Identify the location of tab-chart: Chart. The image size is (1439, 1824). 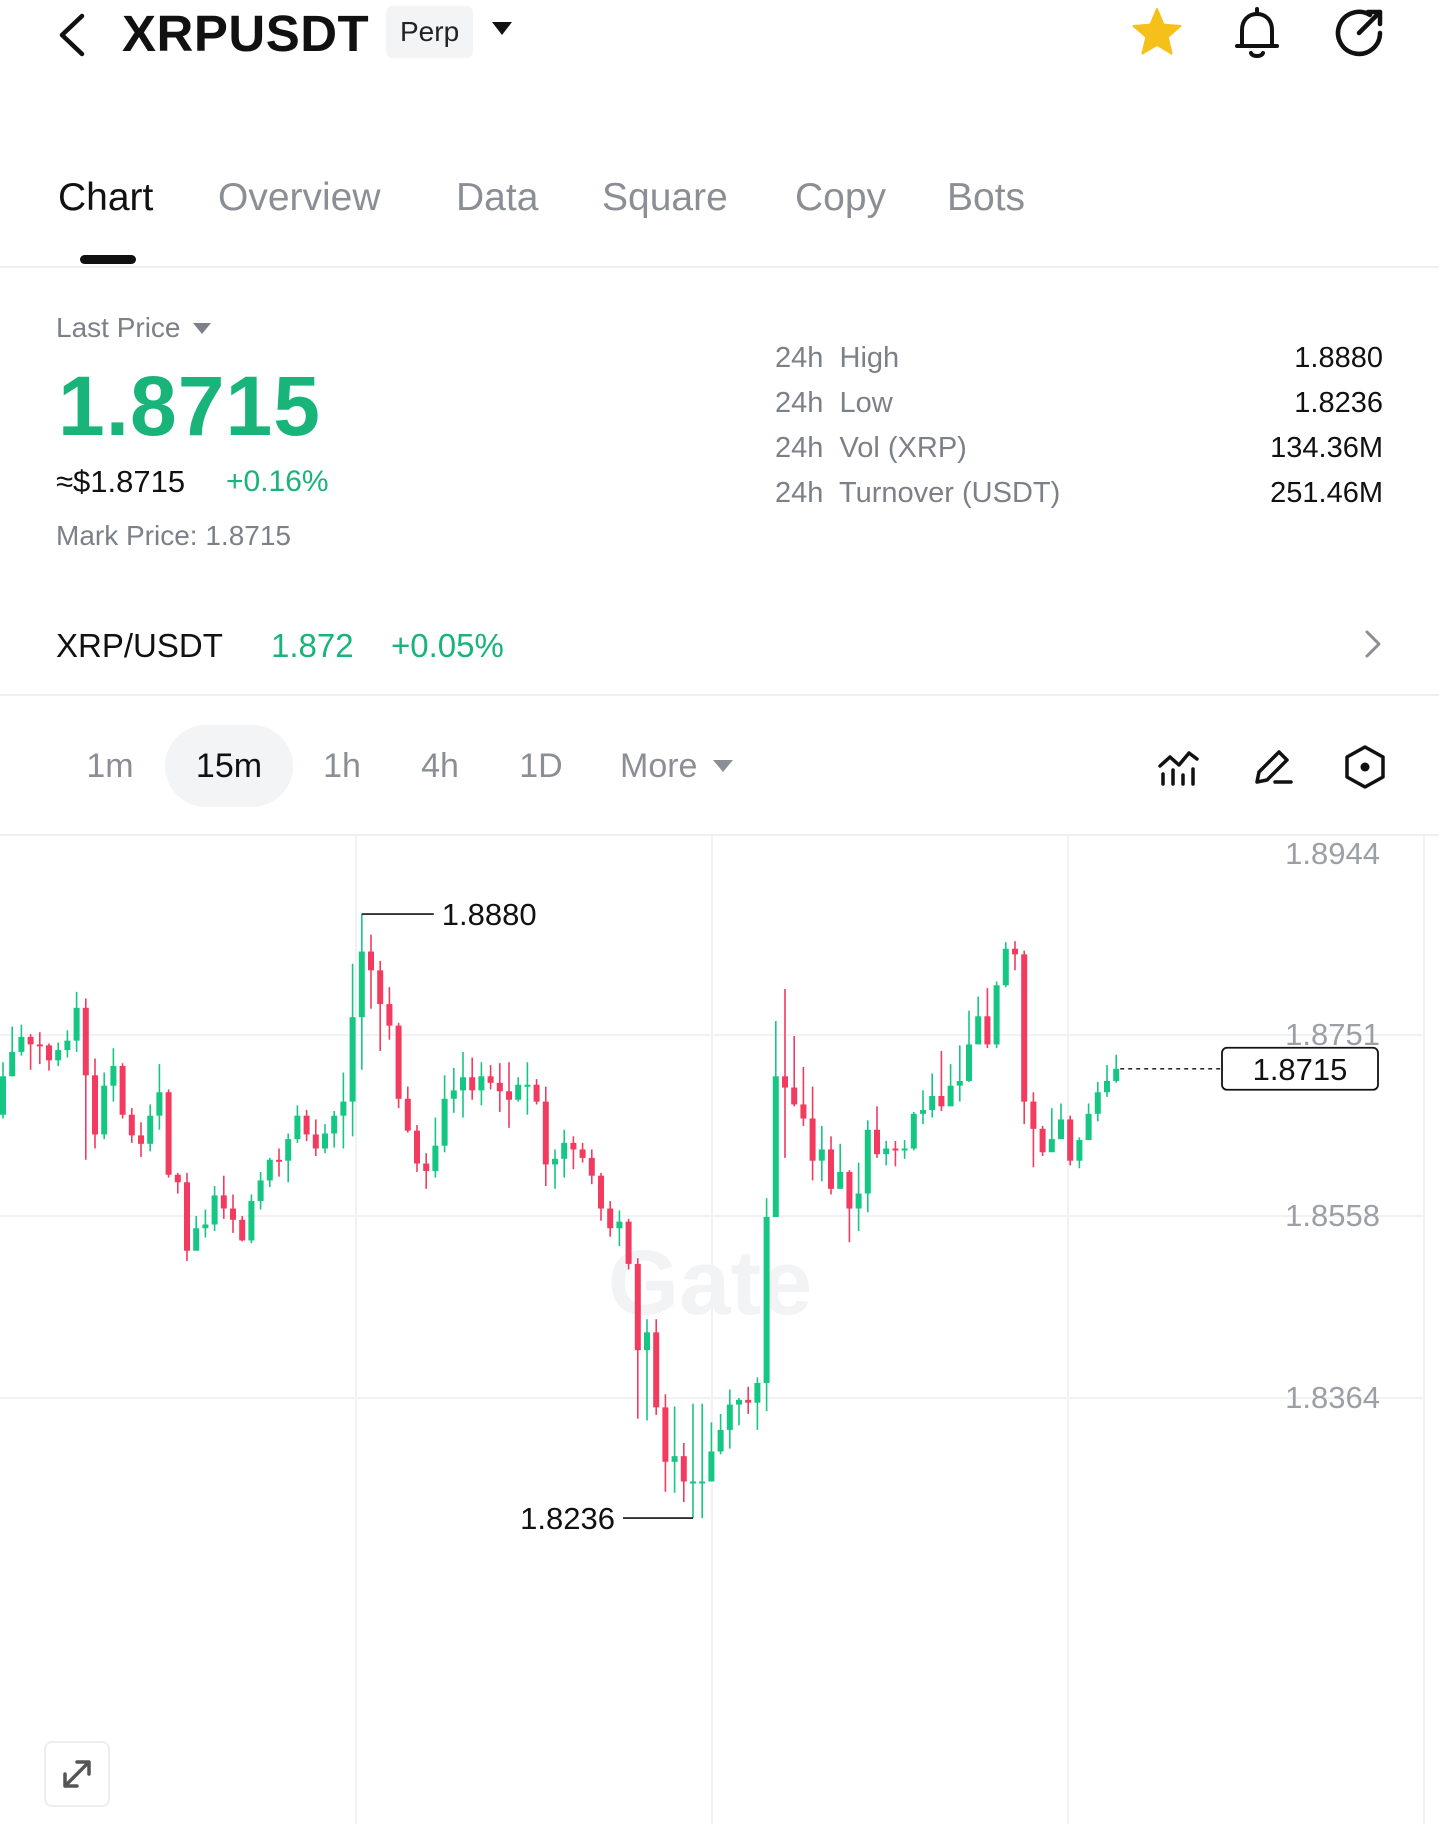
(106, 197).